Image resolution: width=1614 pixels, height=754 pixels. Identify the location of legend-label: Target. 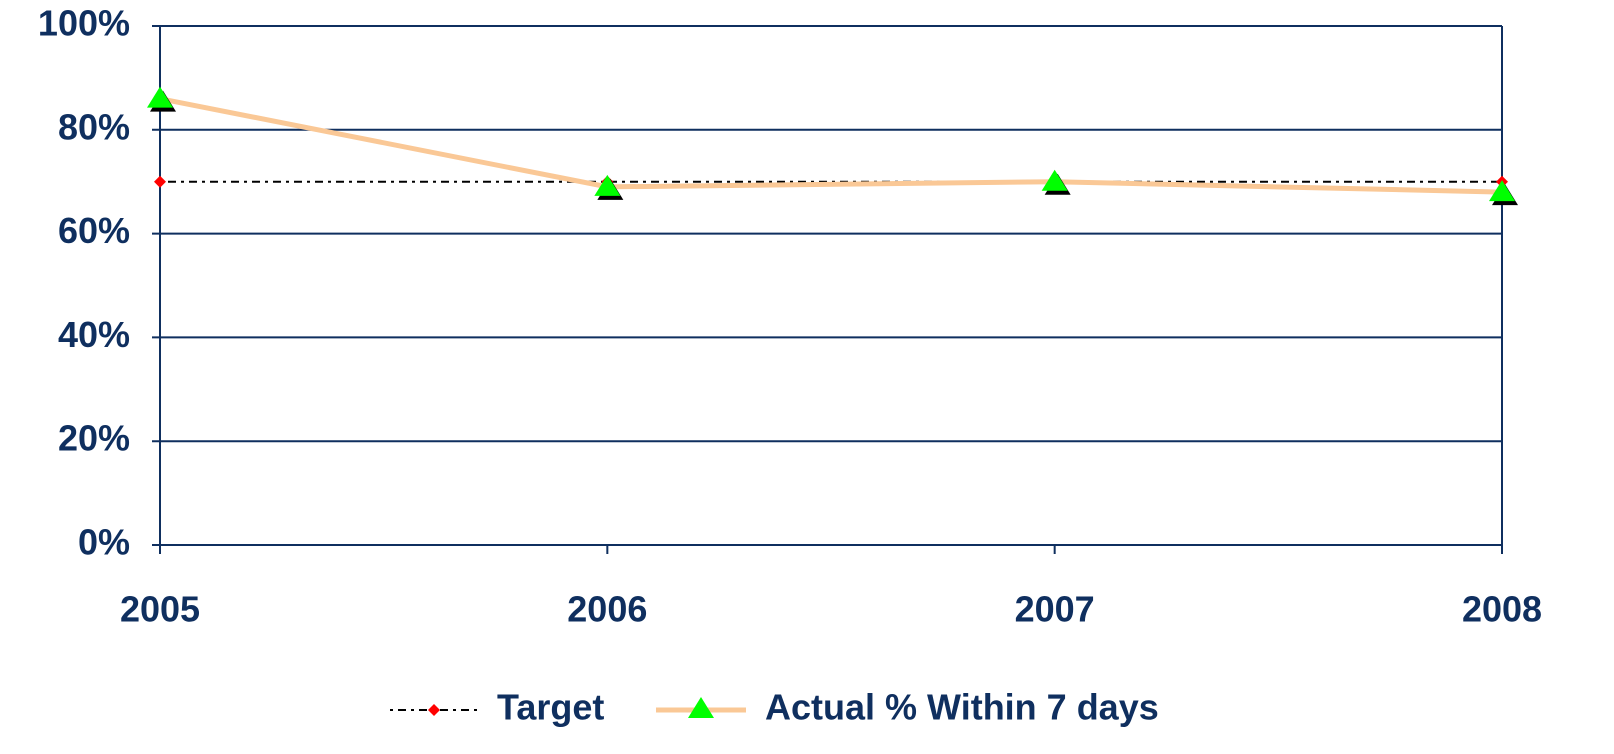
(550, 707).